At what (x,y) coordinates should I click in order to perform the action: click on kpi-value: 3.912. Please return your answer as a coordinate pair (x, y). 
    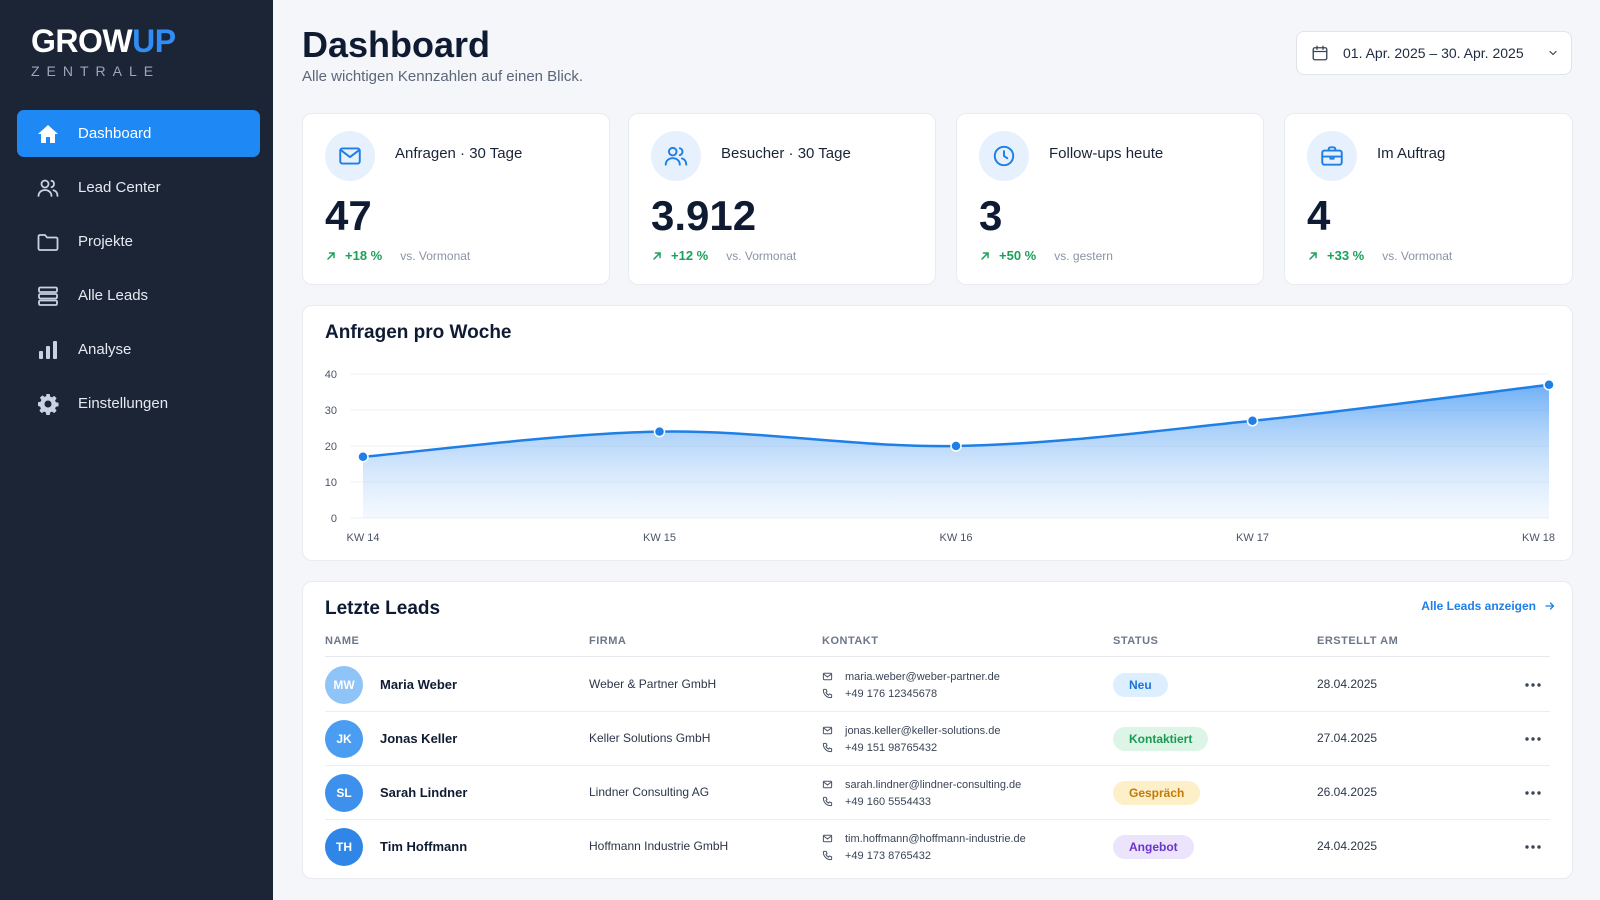
    Looking at the image, I should click on (704, 215).